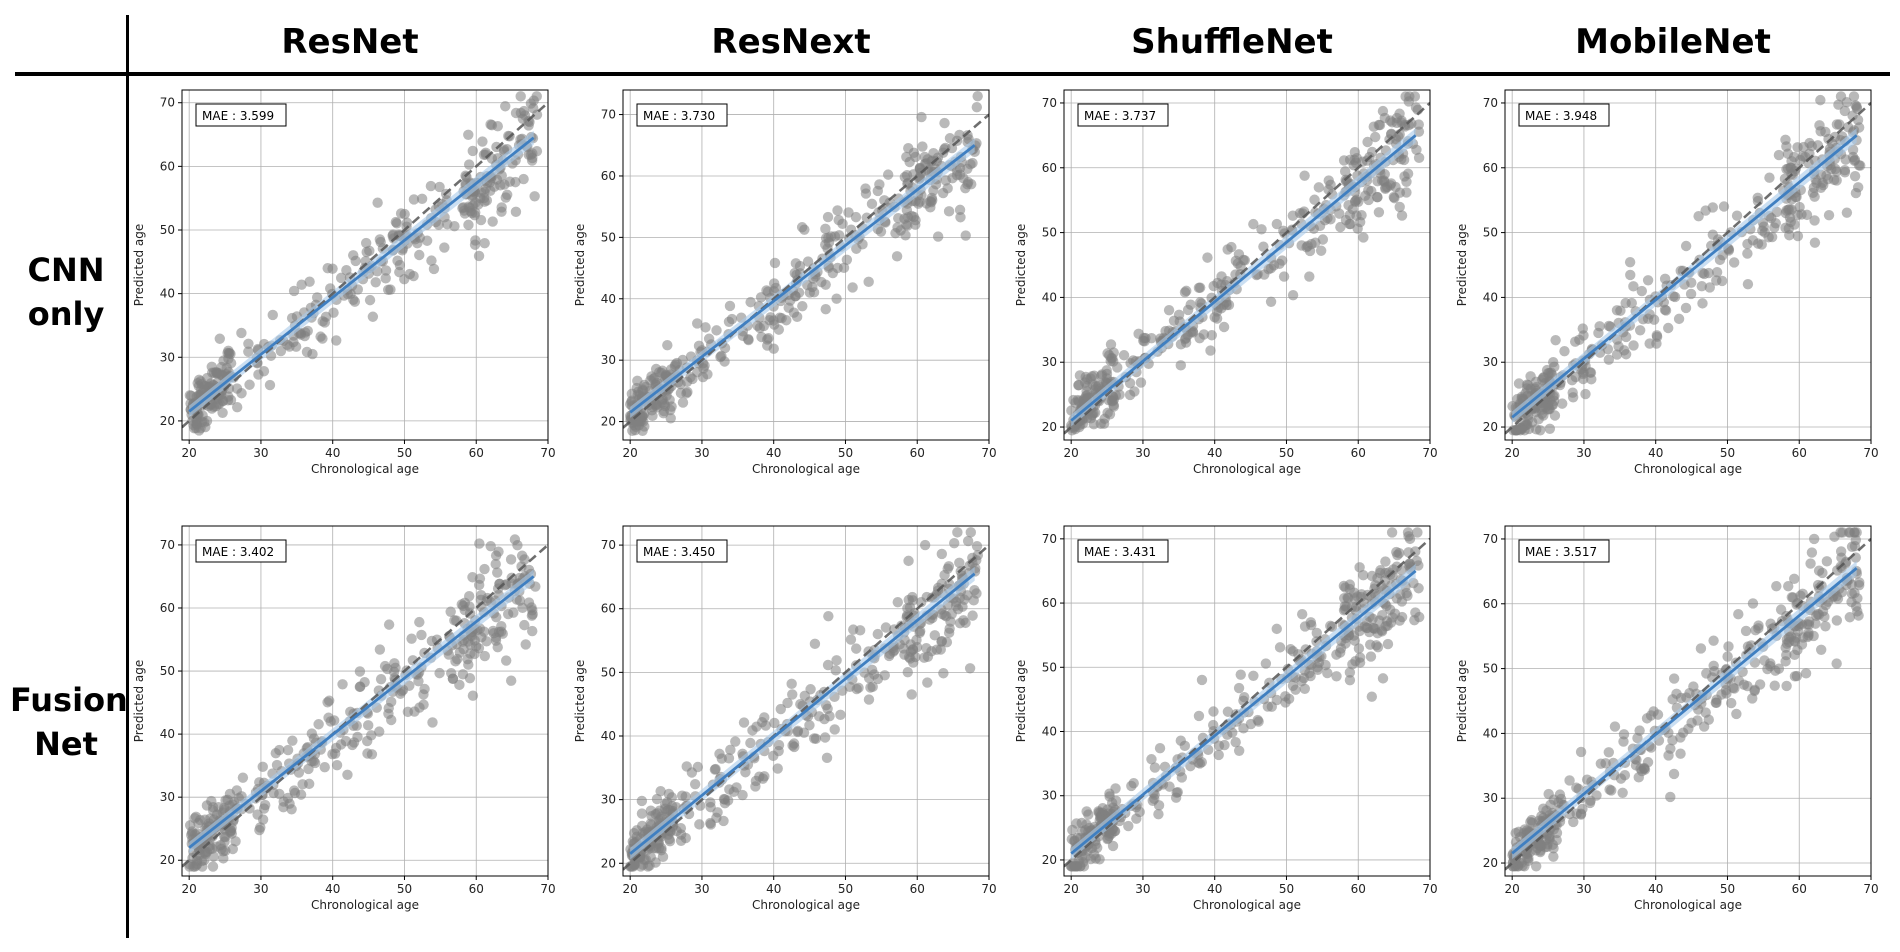  Describe the element at coordinates (1655, 453) in the screenshot. I see `x-tick-label: 40` at that location.